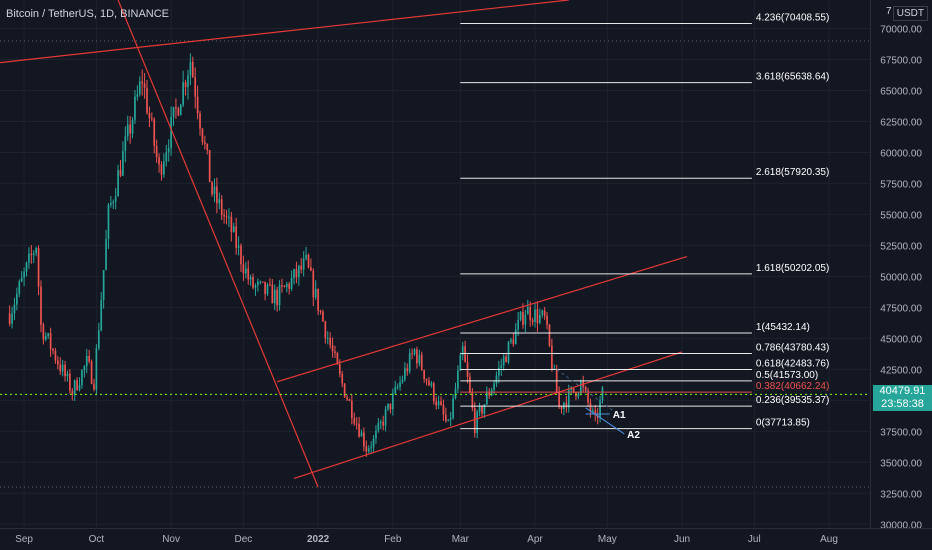 This screenshot has height=550, width=932. I want to click on y-tick-label: 32500.00, so click(901, 494).